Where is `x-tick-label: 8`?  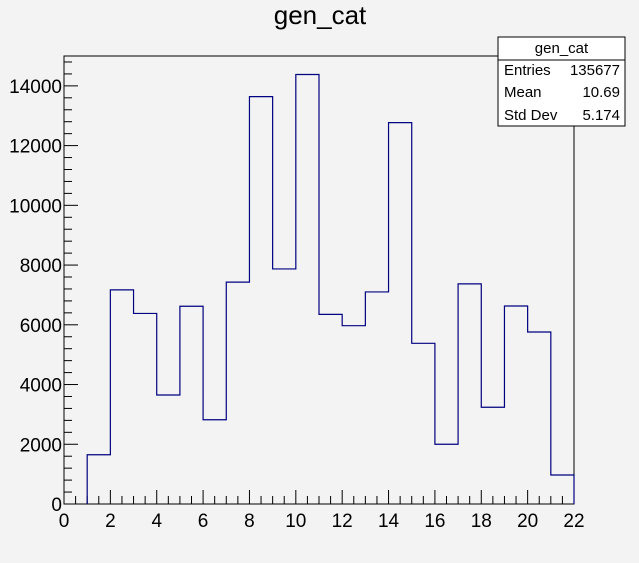
x-tick-label: 8 is located at coordinates (249, 521).